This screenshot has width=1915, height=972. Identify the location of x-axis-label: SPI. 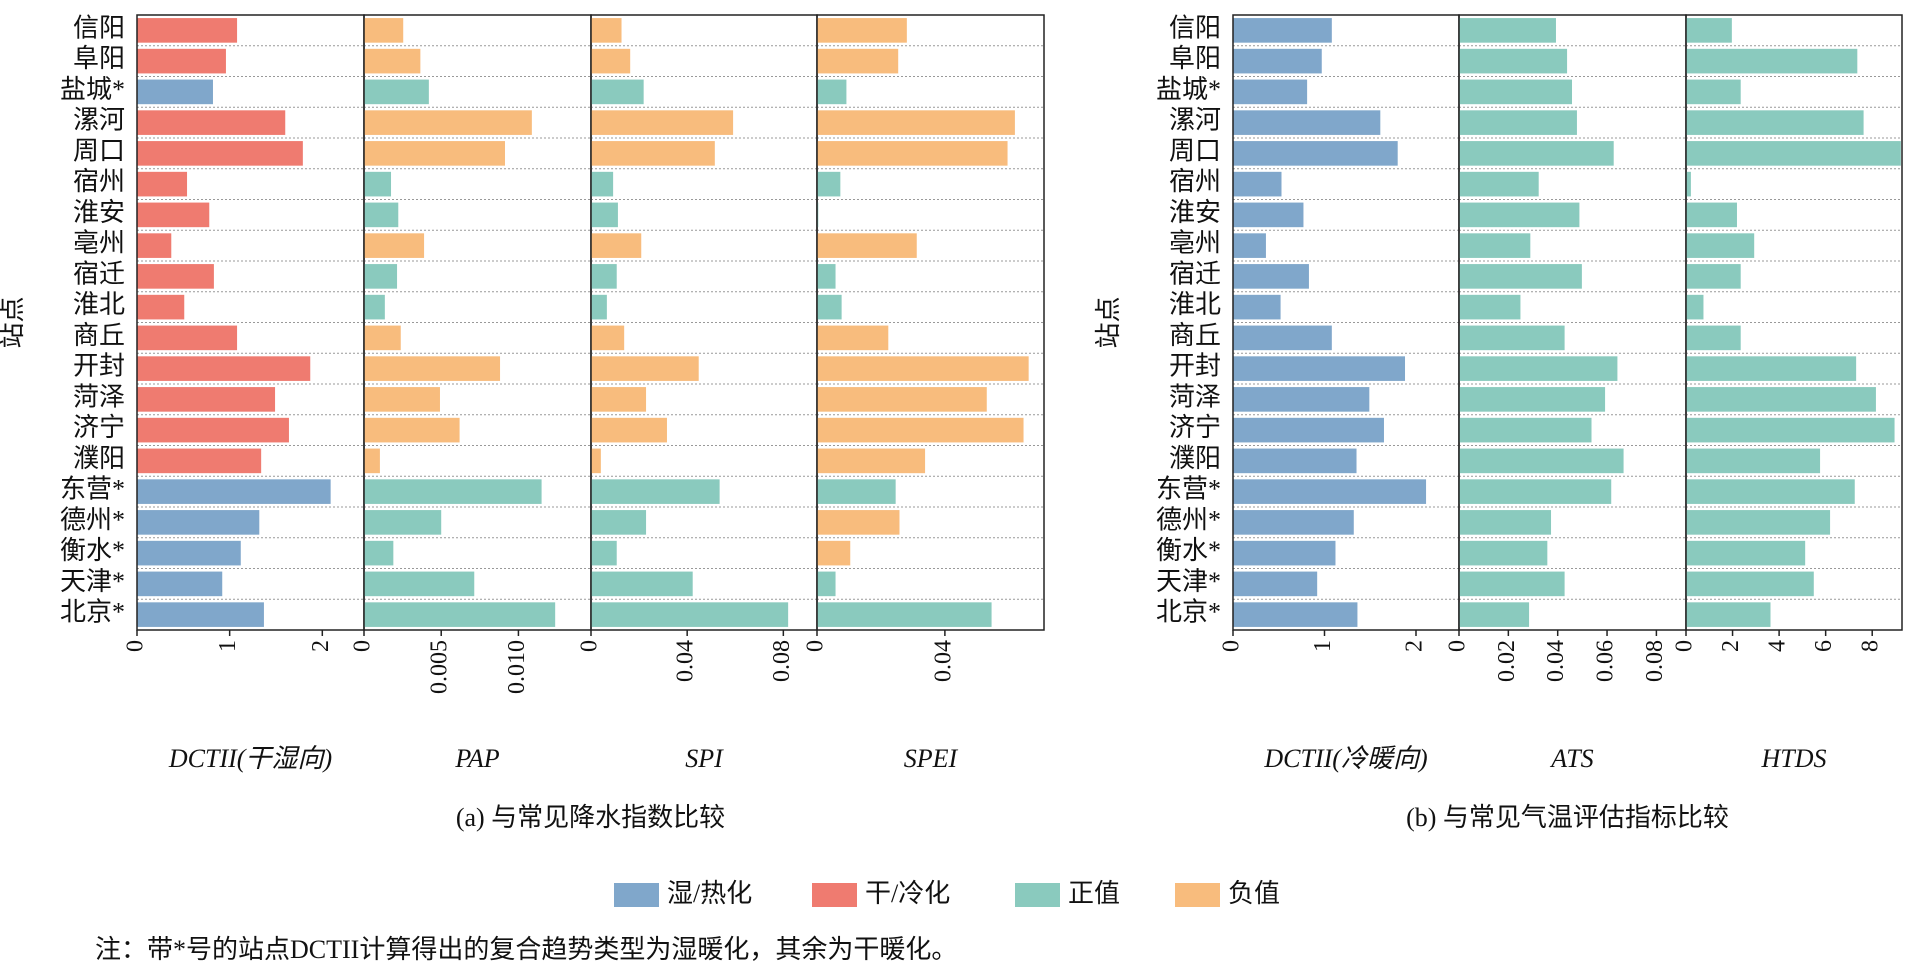
(704, 758).